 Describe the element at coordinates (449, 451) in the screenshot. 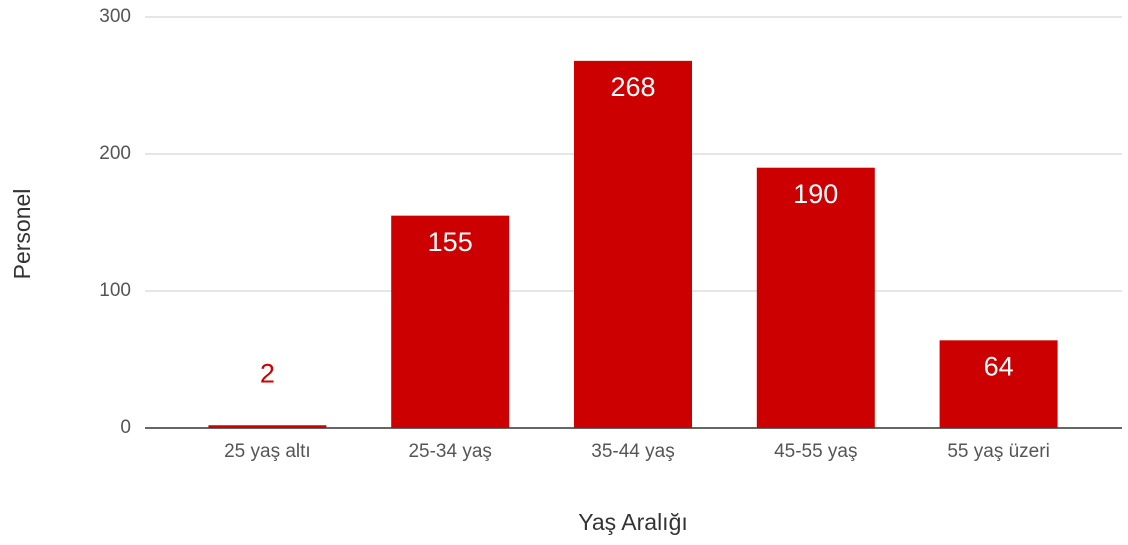

I see `x-tick-label: 25-34 yaş` at that location.